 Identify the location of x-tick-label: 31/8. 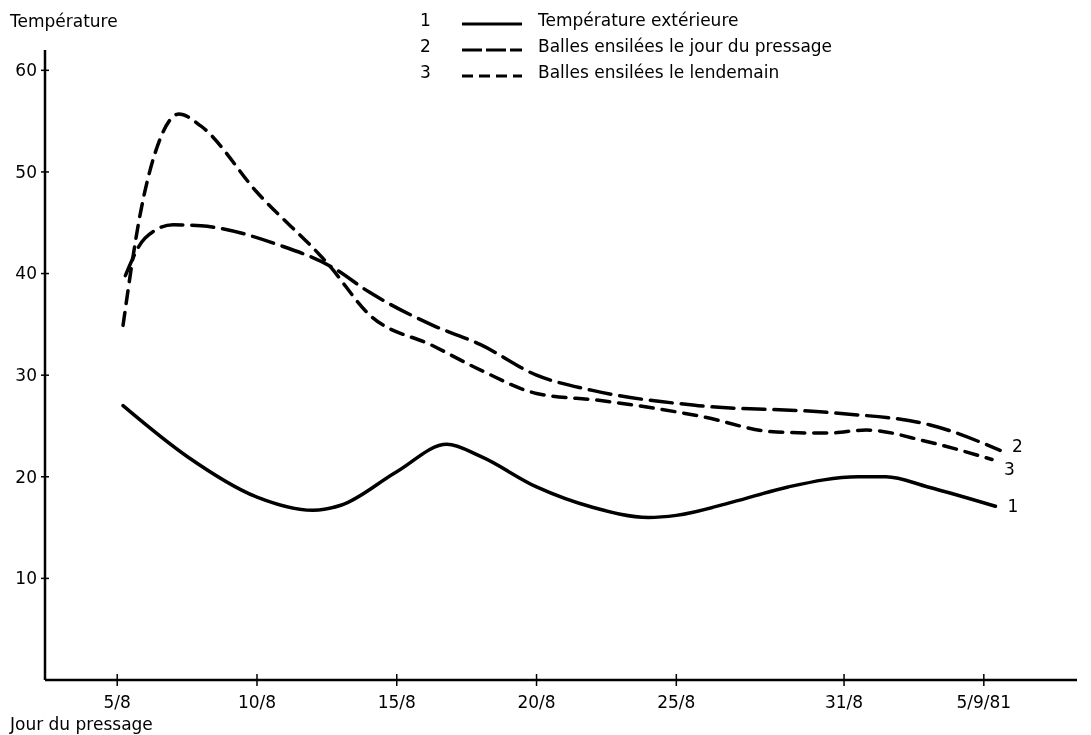
(844, 702).